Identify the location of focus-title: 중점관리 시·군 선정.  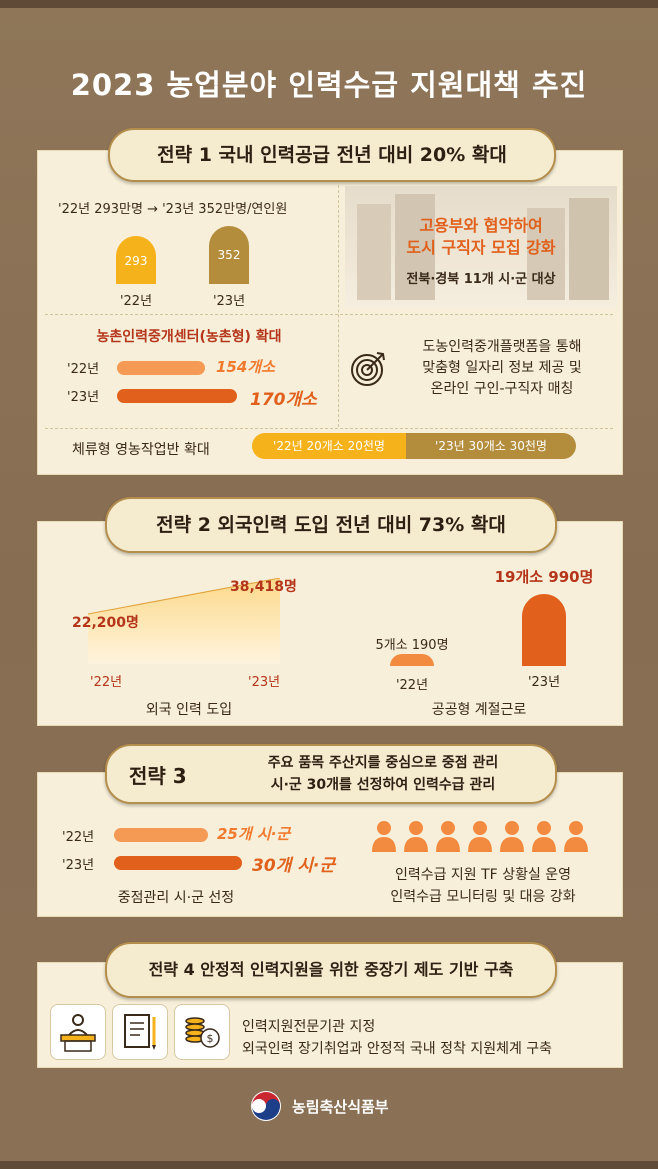
(176, 898).